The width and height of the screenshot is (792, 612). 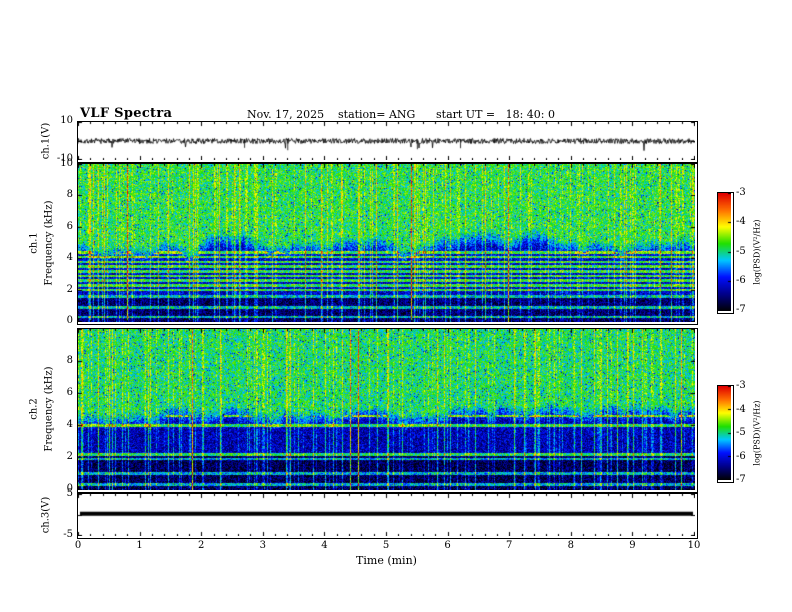 I want to click on ch3-waveform-panel, so click(x=387, y=516).